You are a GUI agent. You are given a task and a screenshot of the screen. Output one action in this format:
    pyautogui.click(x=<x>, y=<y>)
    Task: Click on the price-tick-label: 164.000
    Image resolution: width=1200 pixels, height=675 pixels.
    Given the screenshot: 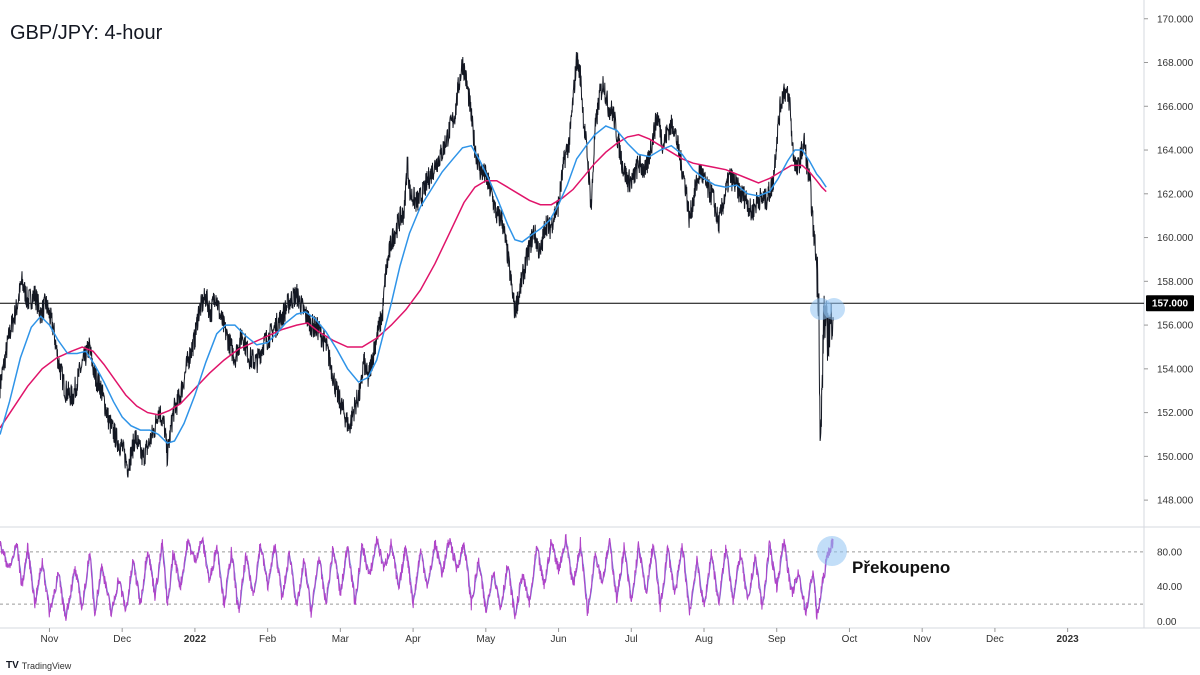 What is the action you would take?
    pyautogui.click(x=1175, y=151)
    